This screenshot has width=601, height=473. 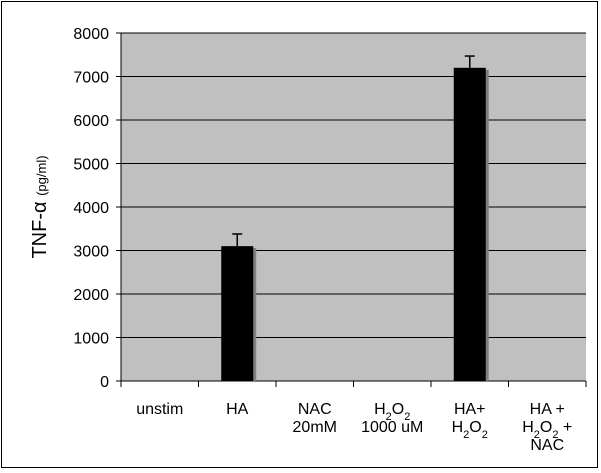 What do you see at coordinates (91, 34) in the screenshot?
I see `y-tick-label: 8000` at bounding box center [91, 34].